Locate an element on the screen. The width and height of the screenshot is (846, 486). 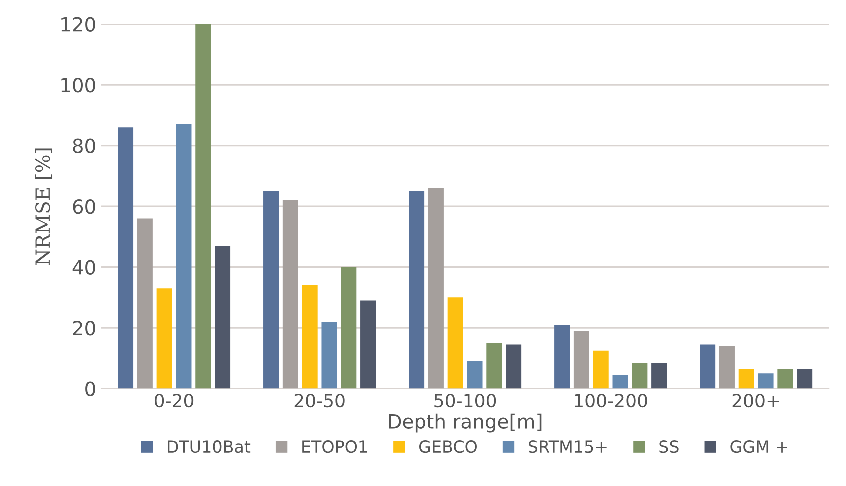
x-tick-label: 20-50 is located at coordinates (319, 401).